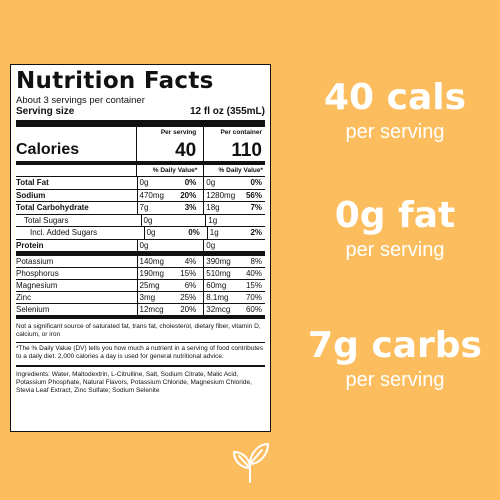  What do you see at coordinates (144, 245) in the screenshot?
I see `per-serving-amount: 0g` at bounding box center [144, 245].